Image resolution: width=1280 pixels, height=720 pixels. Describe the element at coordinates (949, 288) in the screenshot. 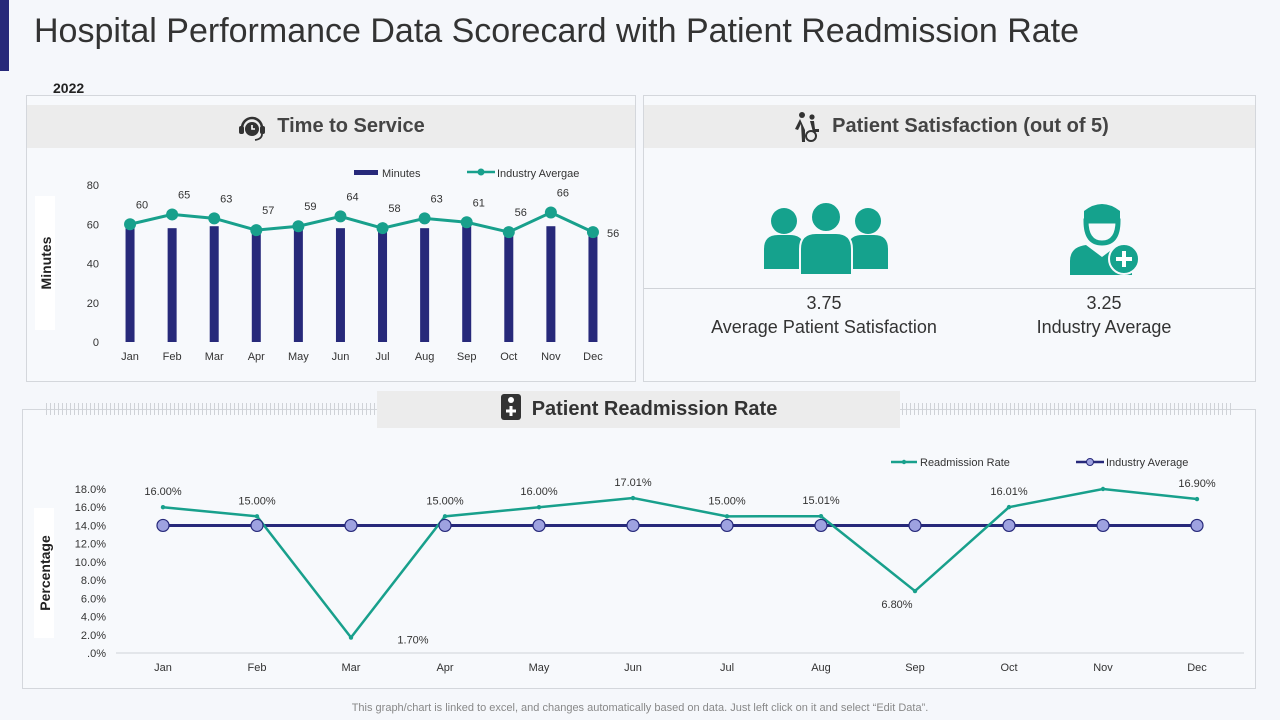

I see `satisfaction-divider` at that location.